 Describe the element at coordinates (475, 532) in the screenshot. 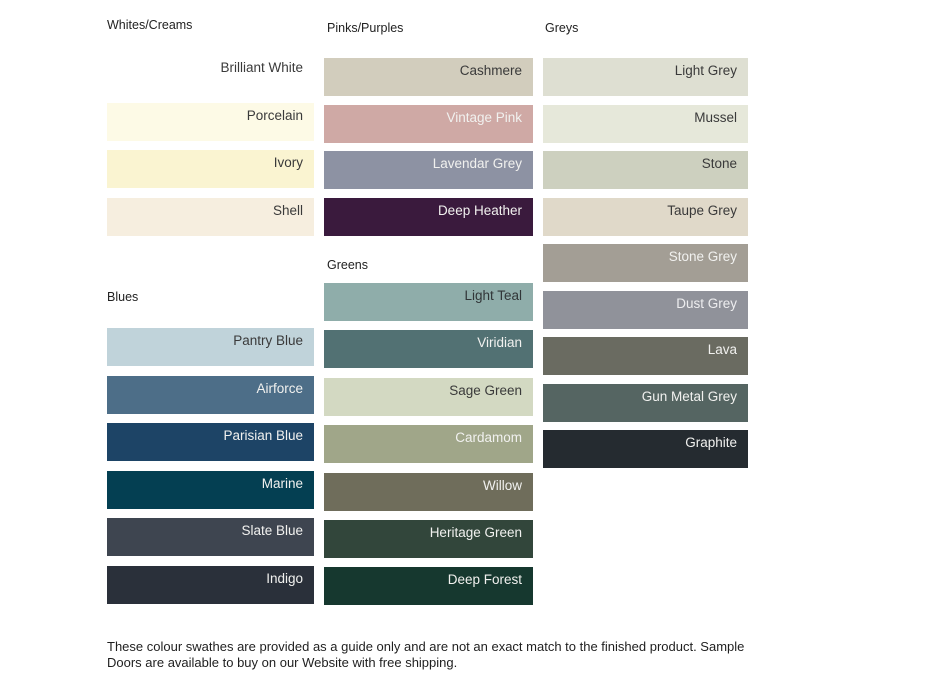

I see `swatch-label: Heritage Green` at that location.